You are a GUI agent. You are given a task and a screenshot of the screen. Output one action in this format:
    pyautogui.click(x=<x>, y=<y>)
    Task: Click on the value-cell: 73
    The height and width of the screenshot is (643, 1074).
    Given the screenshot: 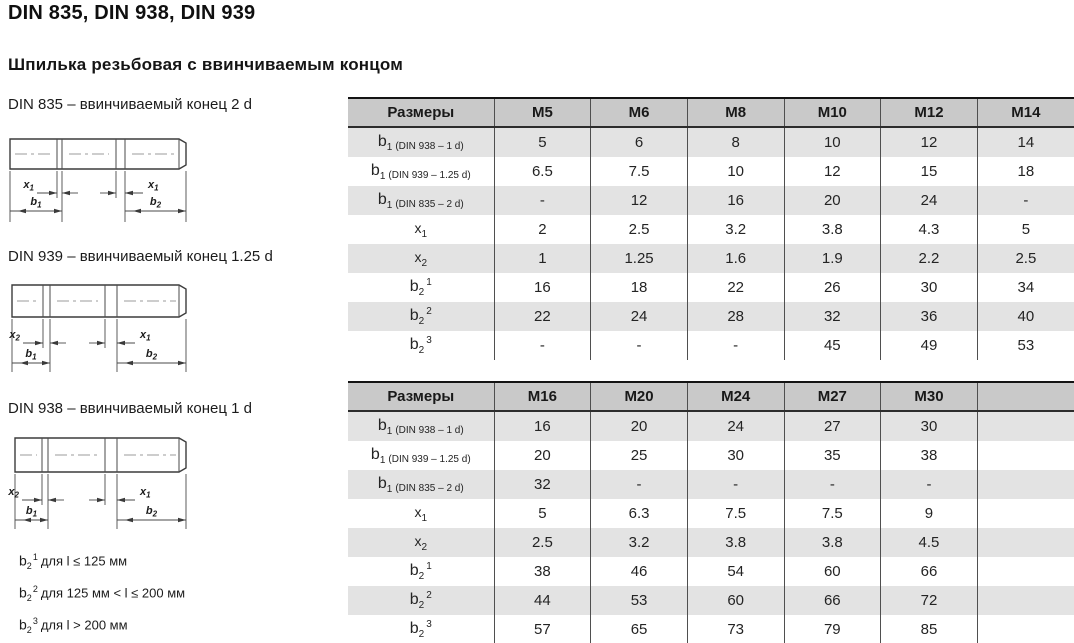 What is the action you would take?
    pyautogui.click(x=735, y=629)
    